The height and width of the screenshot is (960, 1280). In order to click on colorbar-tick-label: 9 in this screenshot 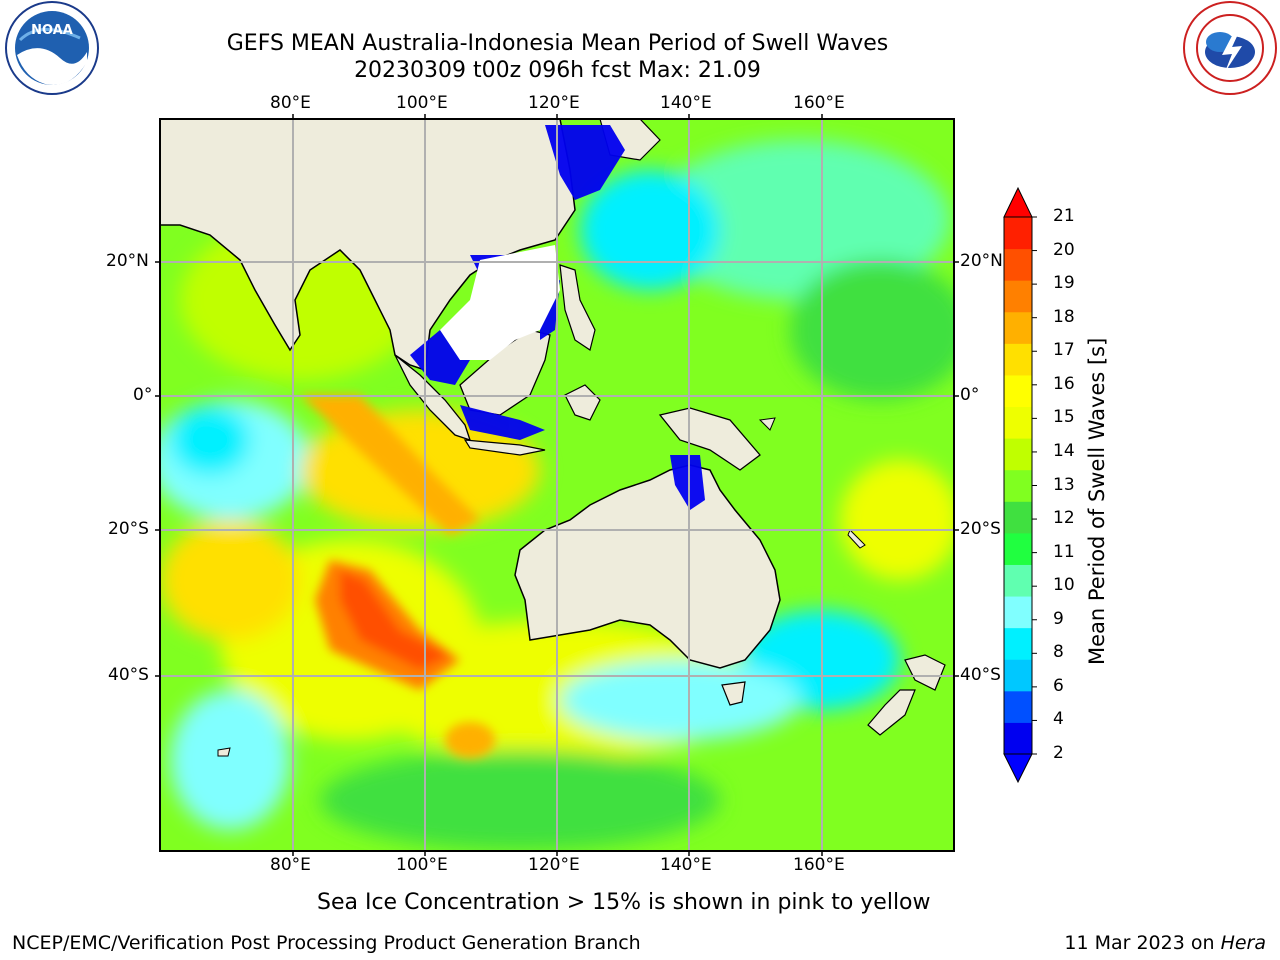, I will do `click(1058, 618)`.